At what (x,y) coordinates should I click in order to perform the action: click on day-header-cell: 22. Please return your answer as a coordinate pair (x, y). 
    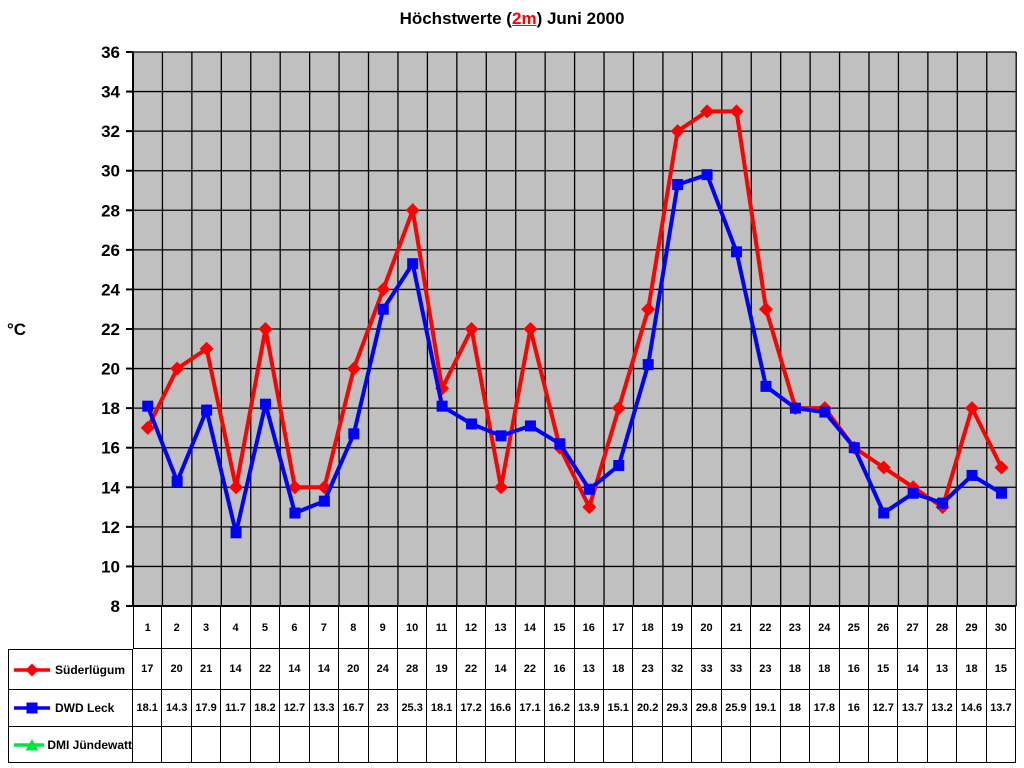
    Looking at the image, I should click on (766, 627).